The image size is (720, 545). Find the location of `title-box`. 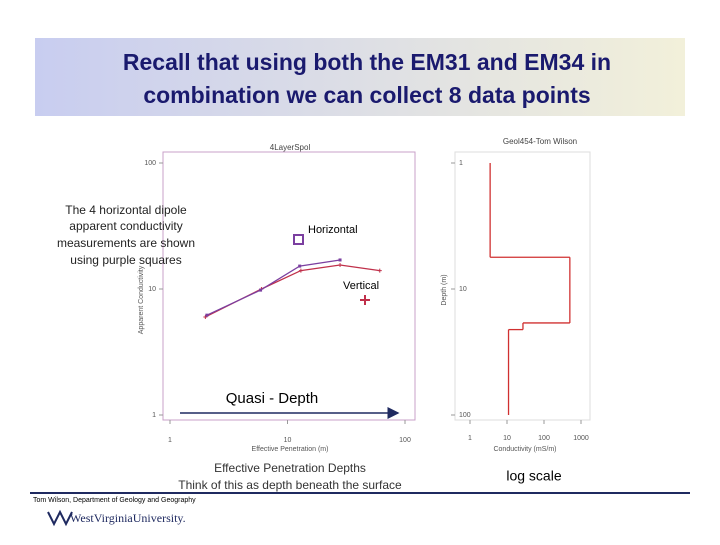

title-box is located at coordinates (360, 77).